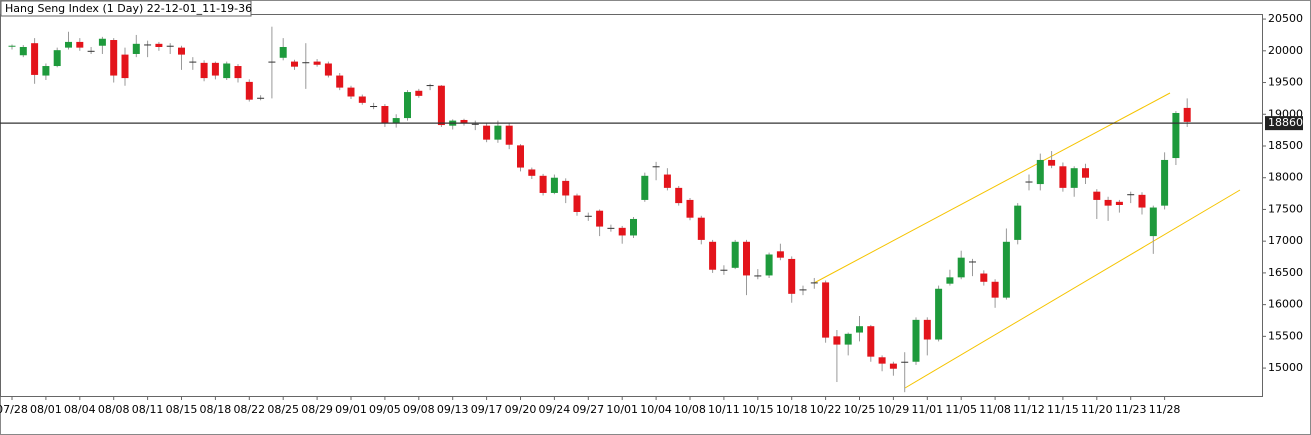 This screenshot has width=1311, height=435. I want to click on x-tick-label: 11/15, so click(1063, 409).